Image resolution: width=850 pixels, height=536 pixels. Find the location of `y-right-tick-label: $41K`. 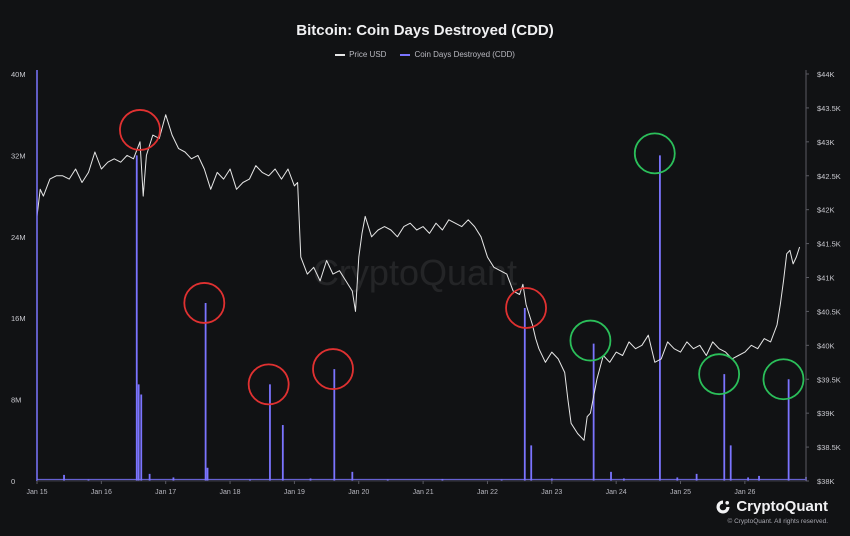

y-right-tick-label: $41K is located at coordinates (826, 278).